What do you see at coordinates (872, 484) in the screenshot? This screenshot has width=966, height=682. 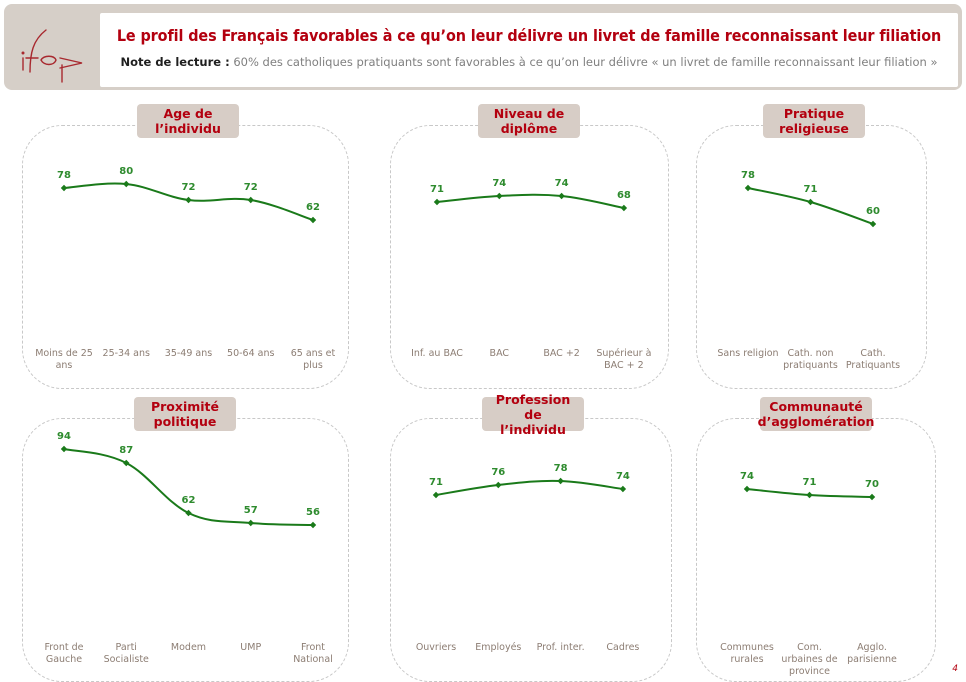 I see `data-label: 70` at bounding box center [872, 484].